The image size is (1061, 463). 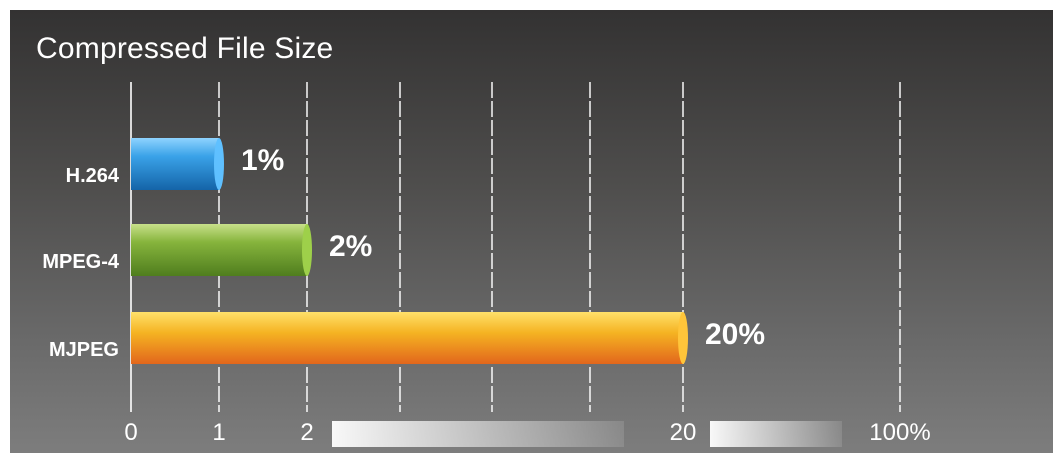 What do you see at coordinates (407, 338) in the screenshot?
I see `bar-mjpeg` at bounding box center [407, 338].